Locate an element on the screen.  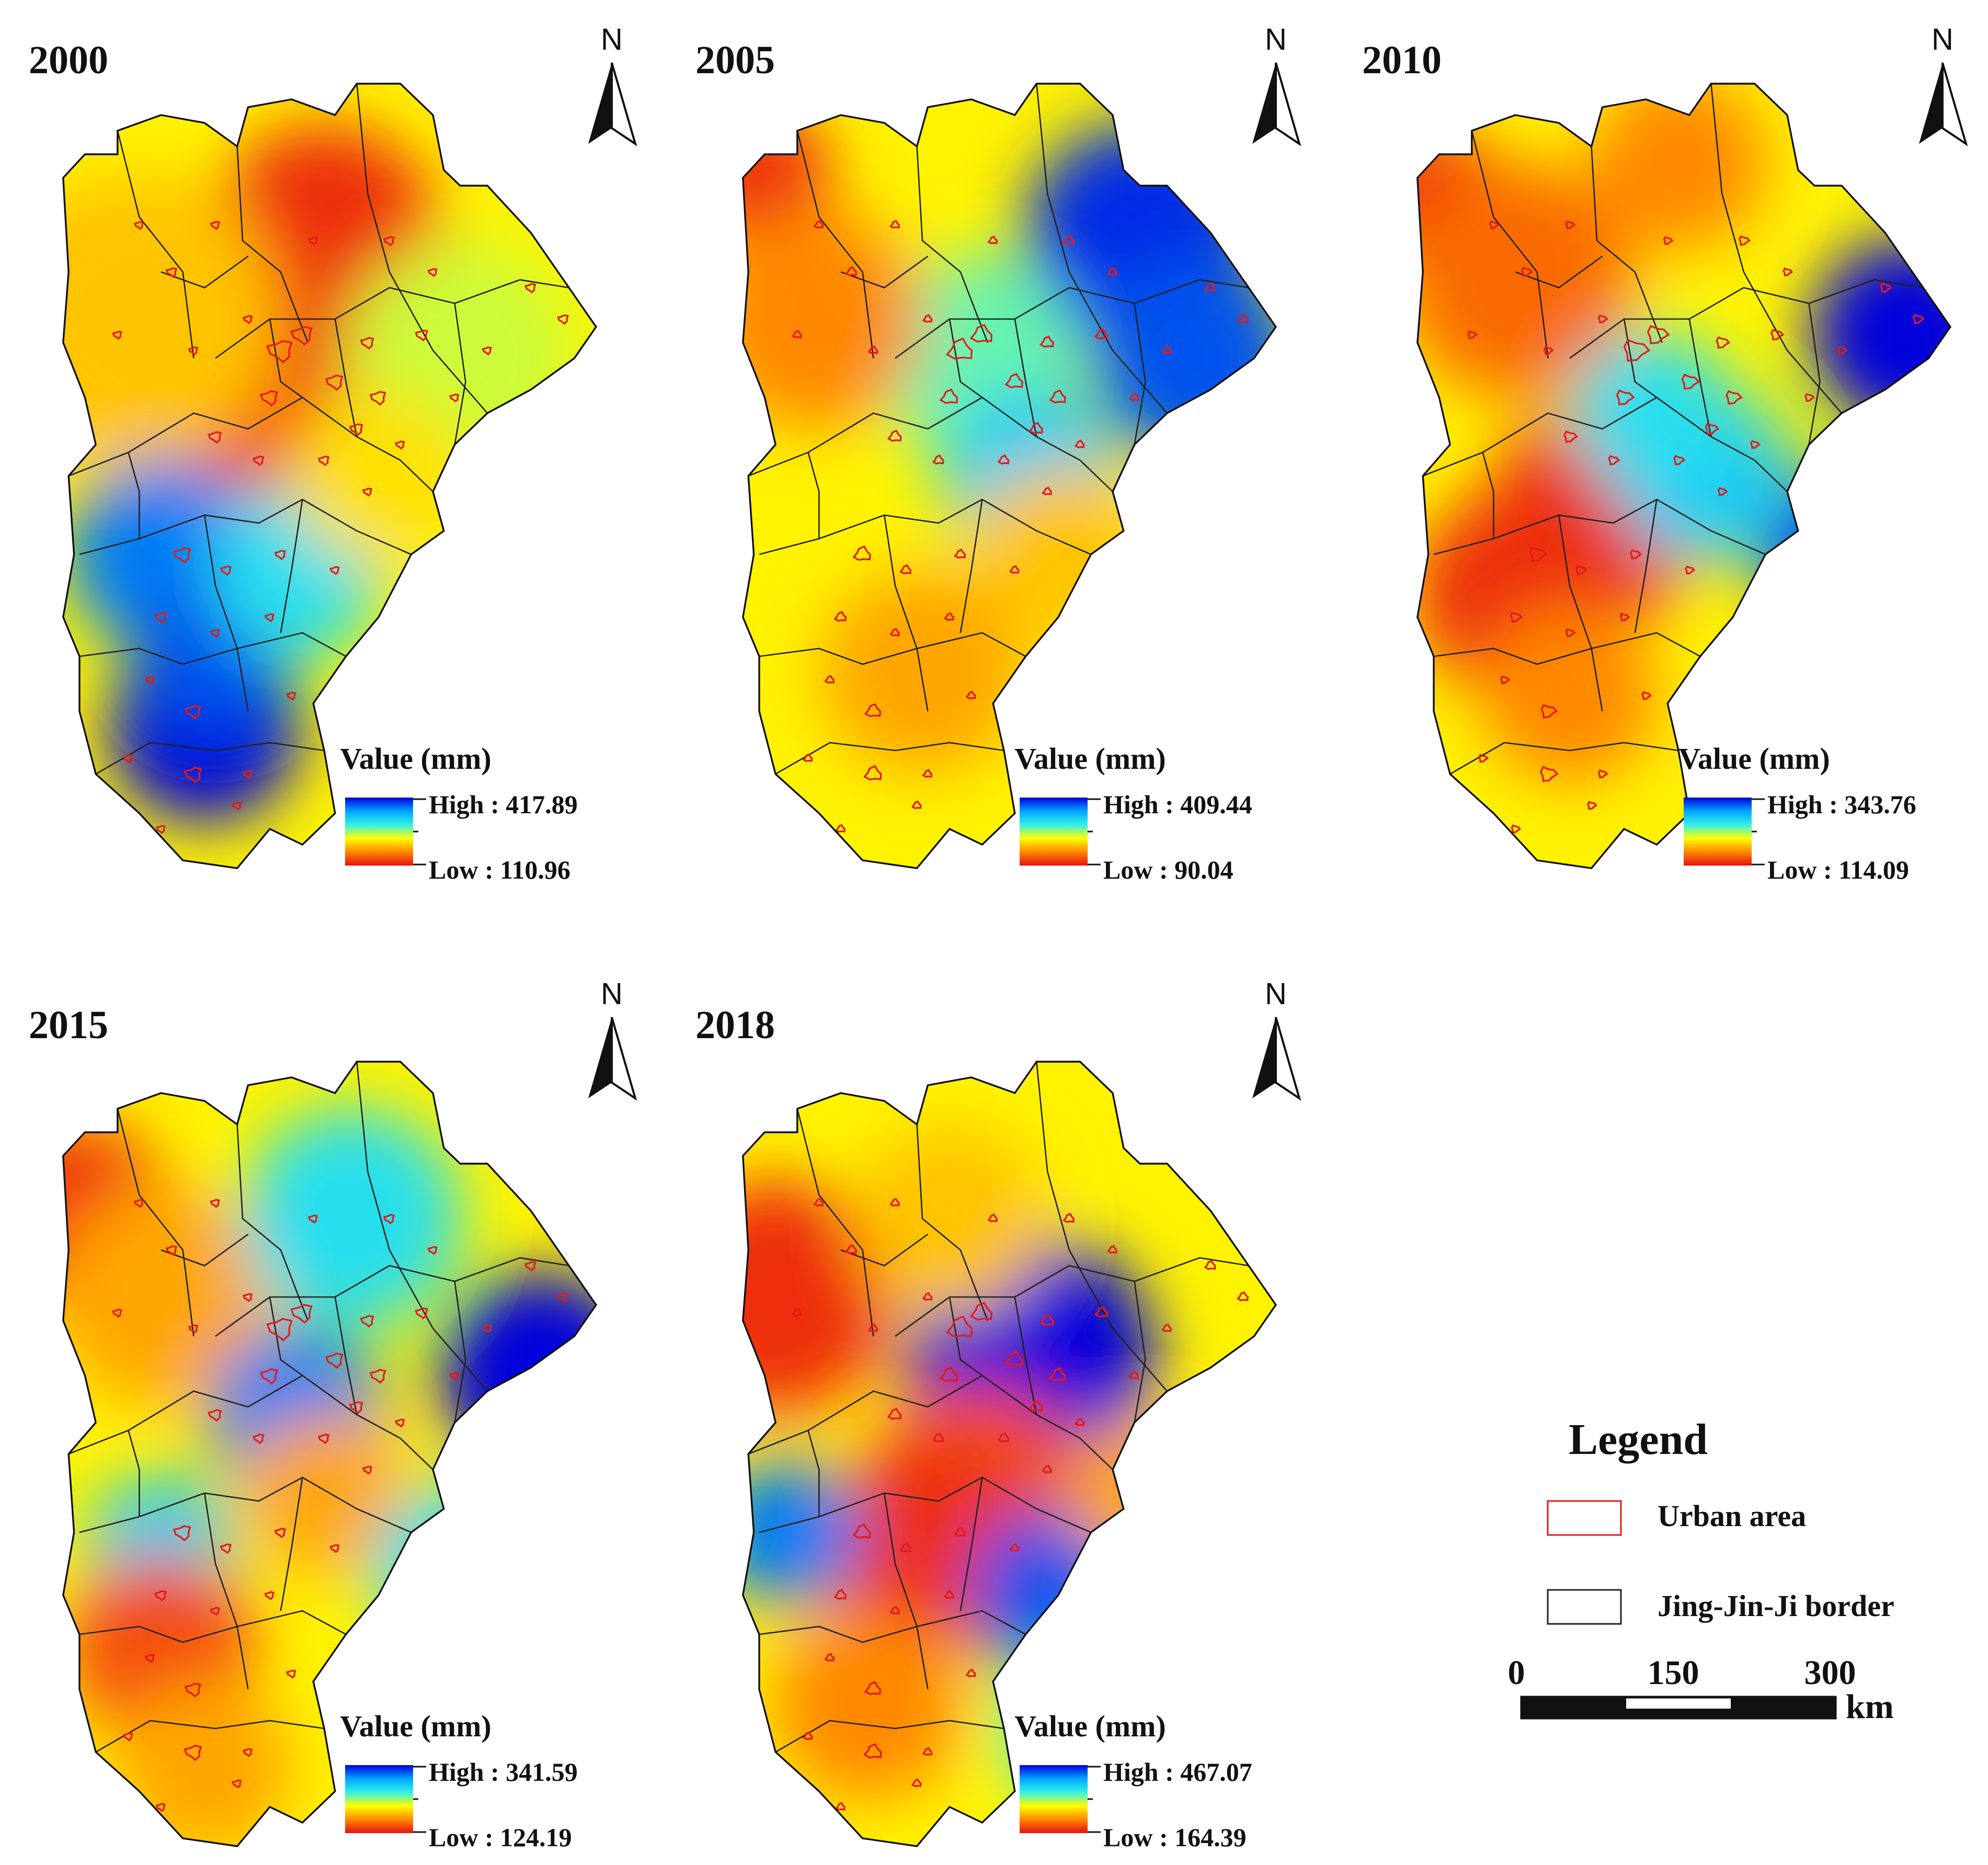
scale-tick-label: 150 is located at coordinates (1673, 1673).